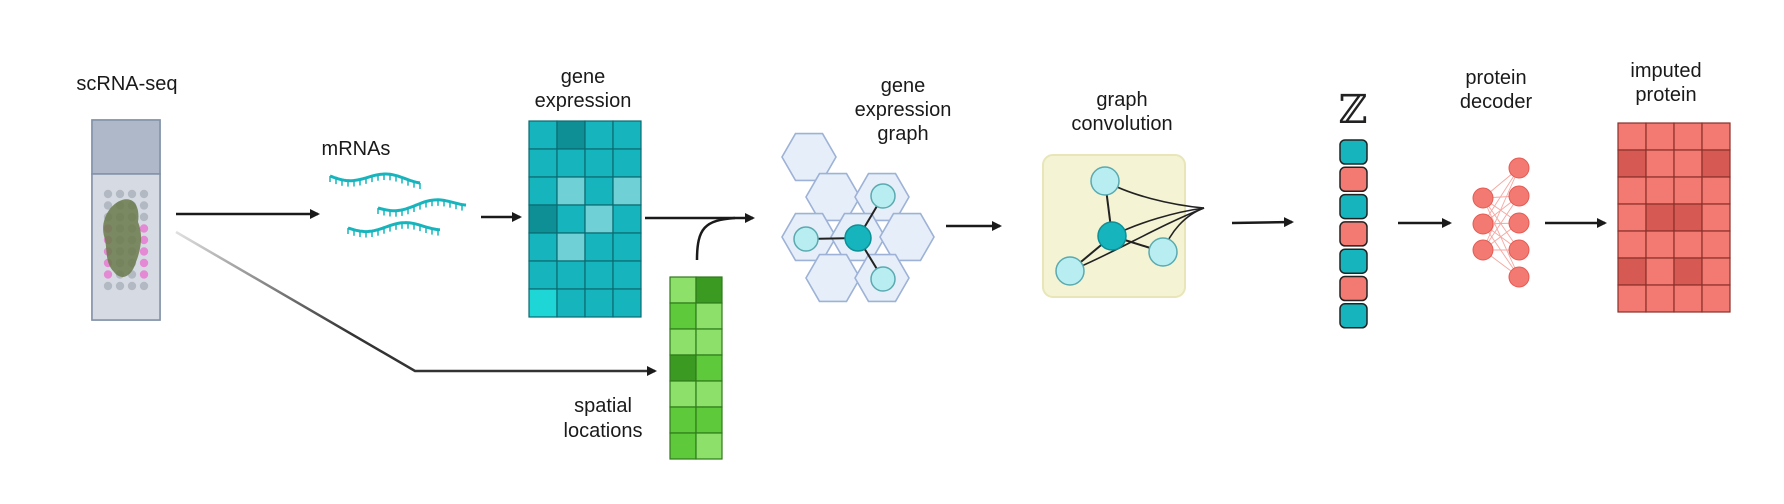 Image resolution: width=1784 pixels, height=504 pixels. I want to click on graph-label-line1: gene, so click(903, 86).